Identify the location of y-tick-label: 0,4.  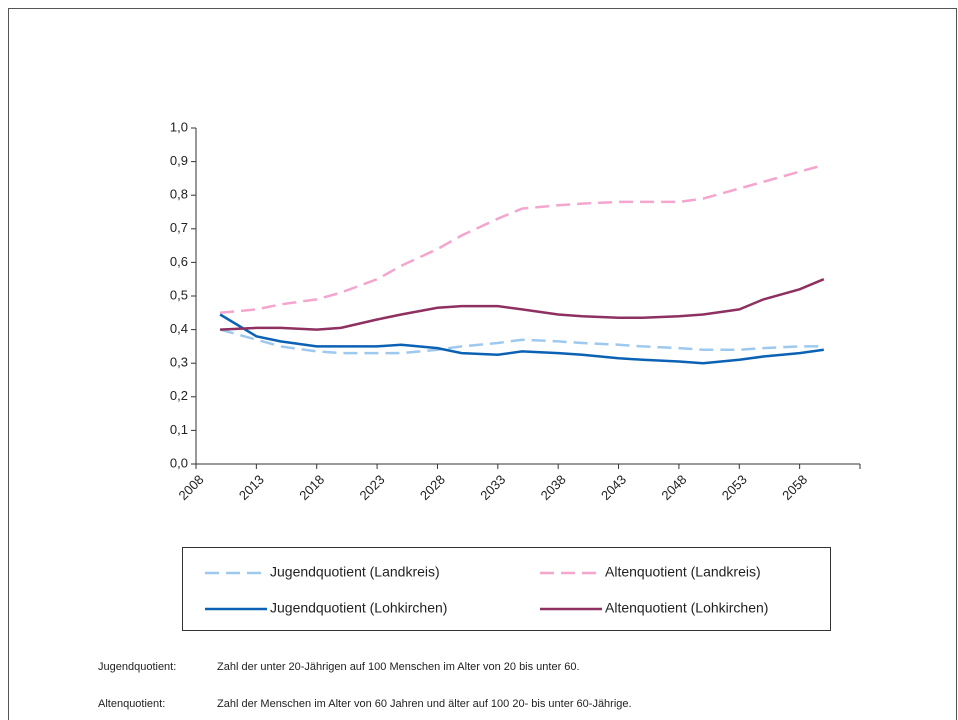
(179, 328).